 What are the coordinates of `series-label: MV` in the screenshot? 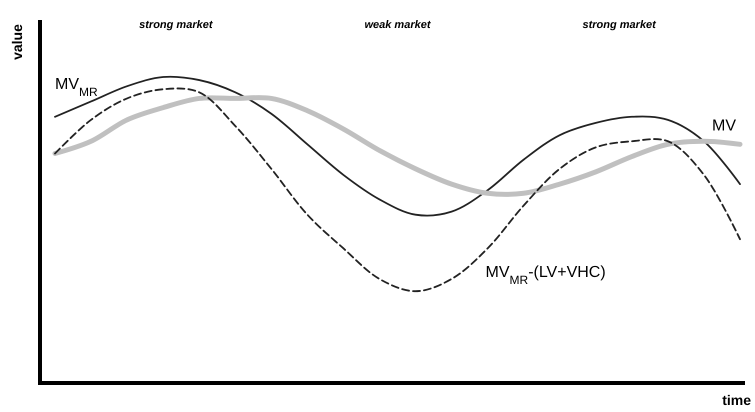 It's located at (724, 125).